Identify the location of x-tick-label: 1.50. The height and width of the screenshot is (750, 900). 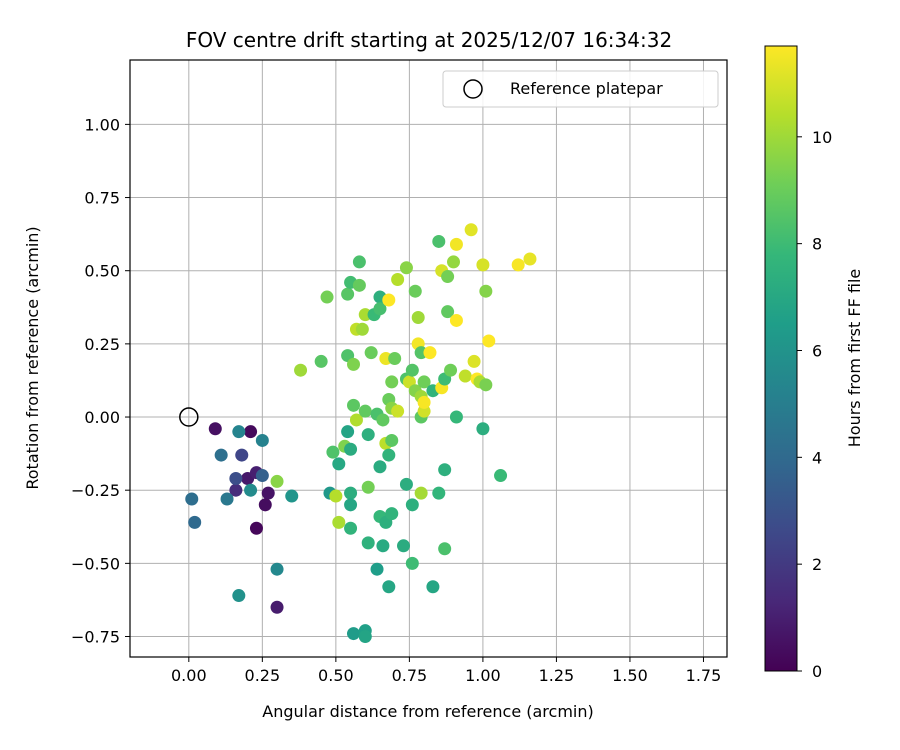
(630, 675).